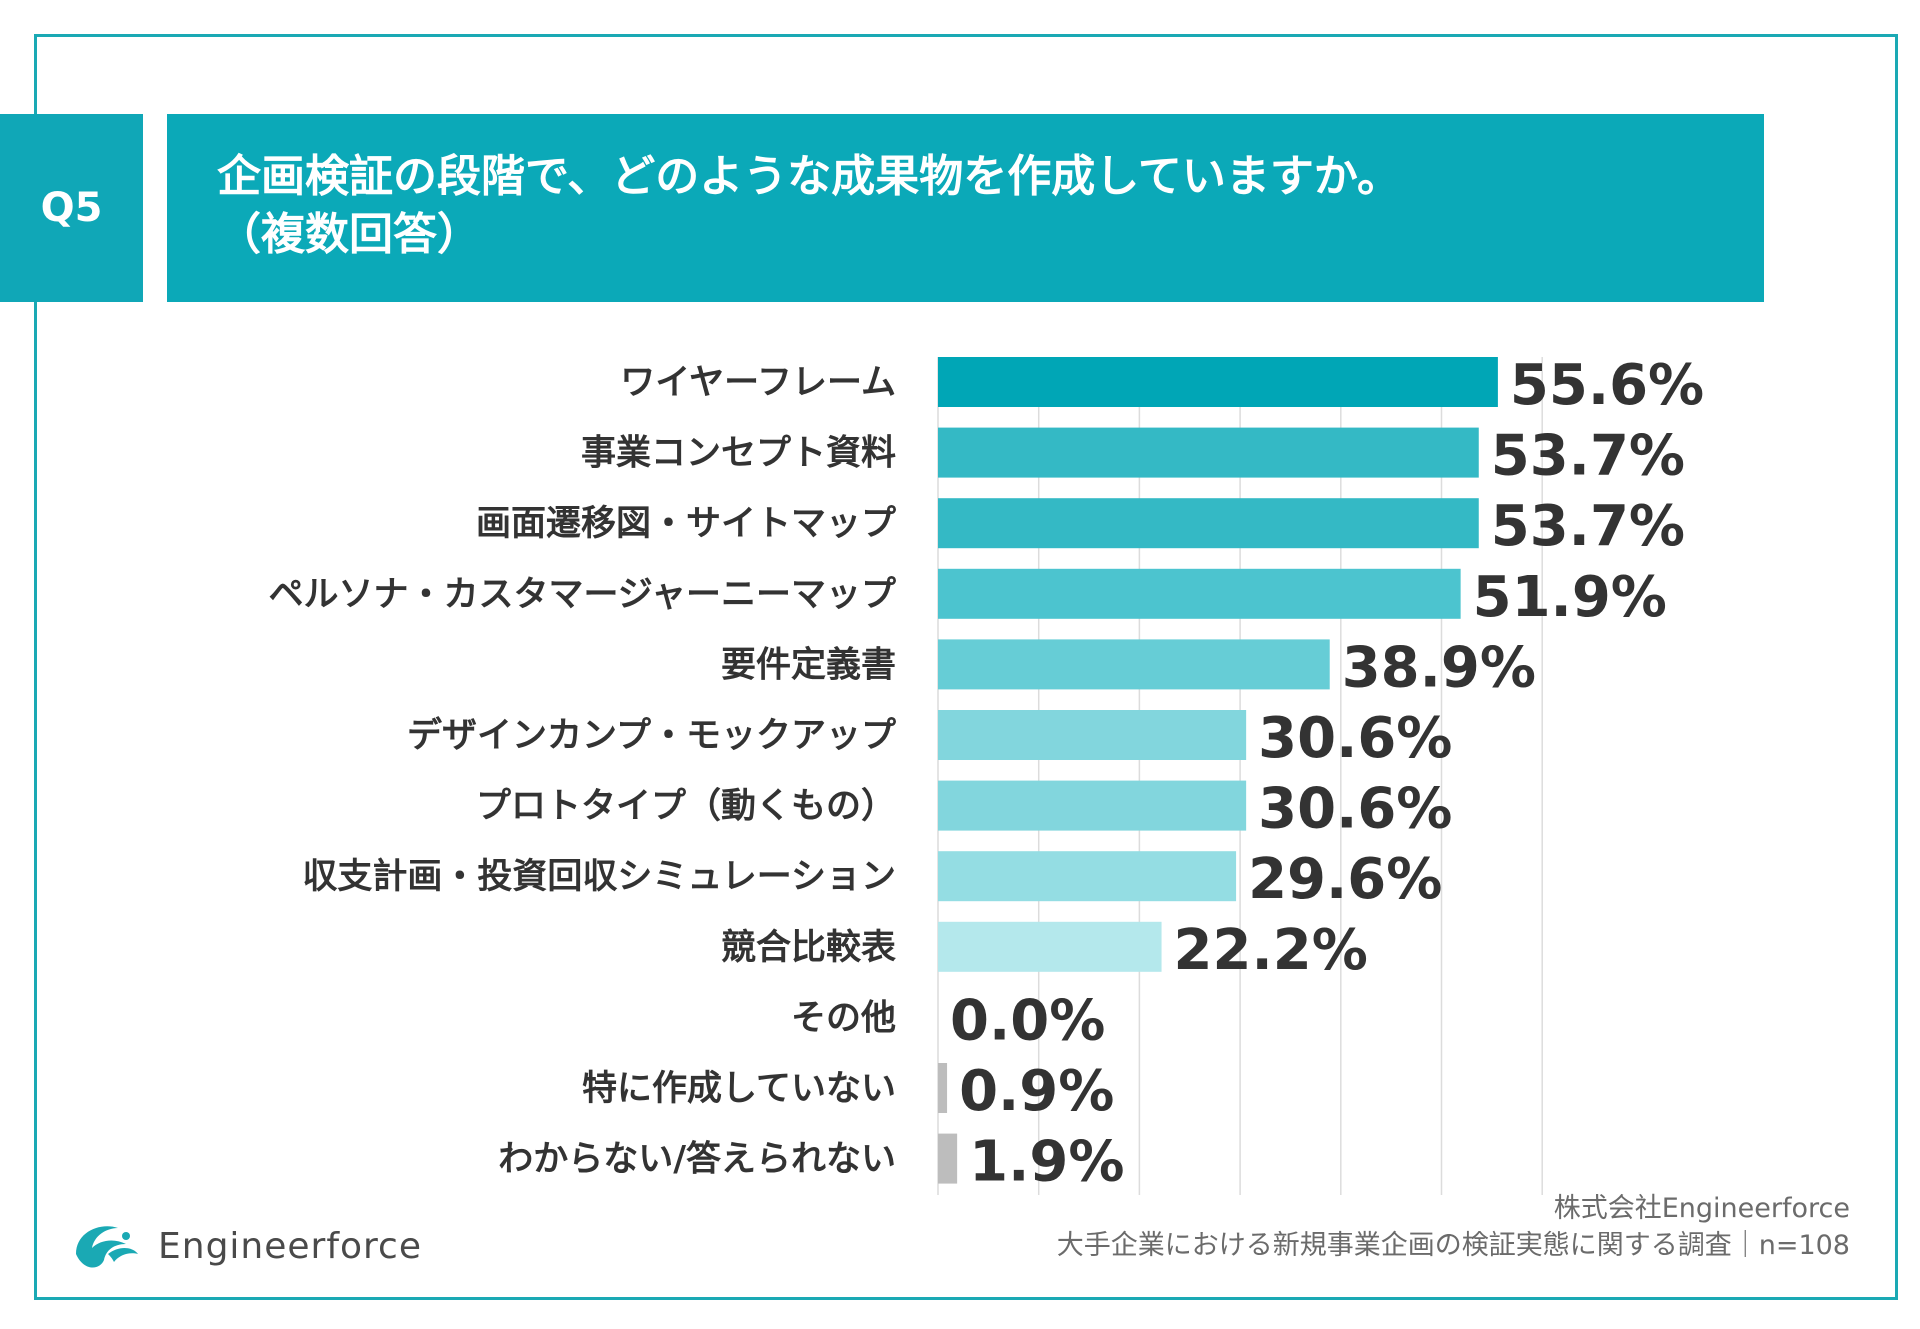  Describe the element at coordinates (1345, 879) in the screenshot. I see `value-label-8: 29.6%` at that location.